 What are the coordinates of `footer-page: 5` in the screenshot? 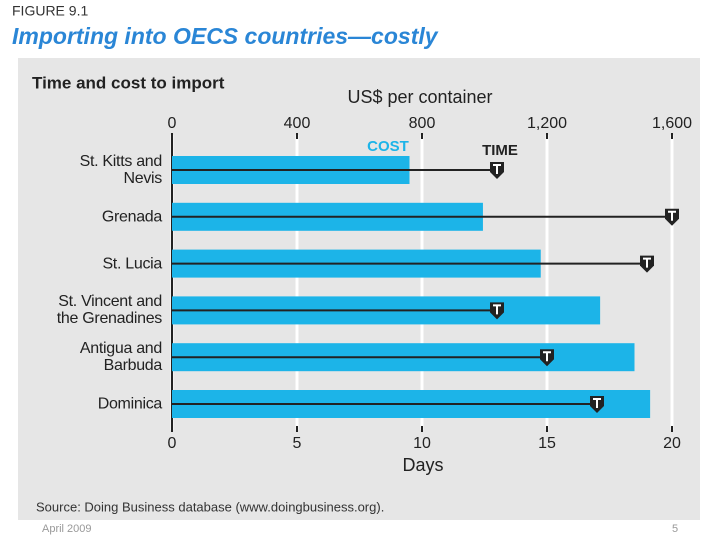 It's located at (675, 529).